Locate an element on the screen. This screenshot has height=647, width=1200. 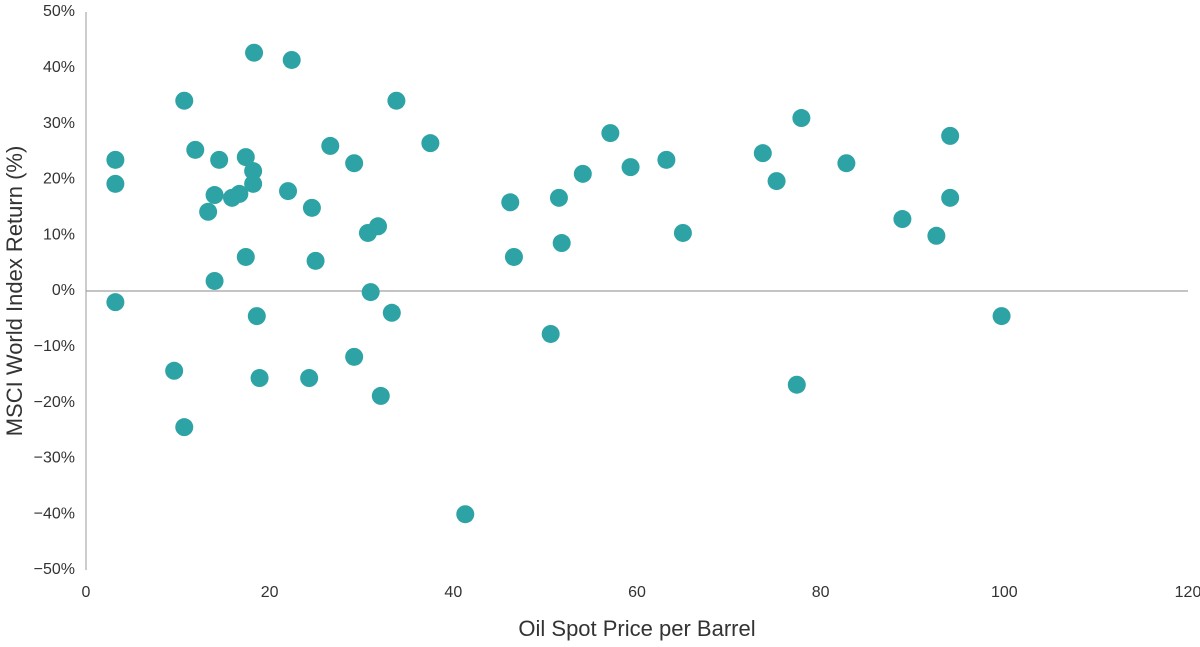
y-tick-label: −30% is located at coordinates (54, 458).